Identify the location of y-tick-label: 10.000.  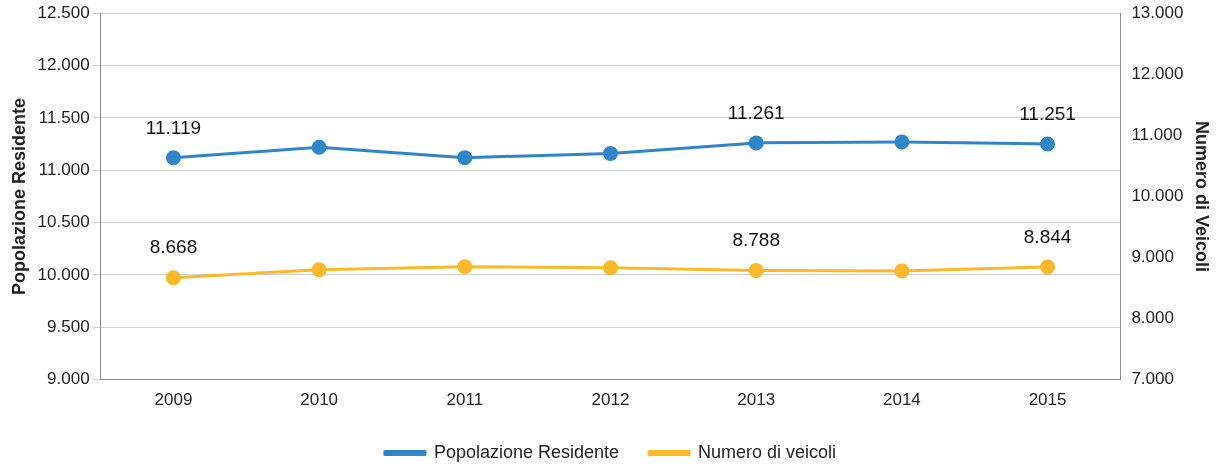
(63, 274).